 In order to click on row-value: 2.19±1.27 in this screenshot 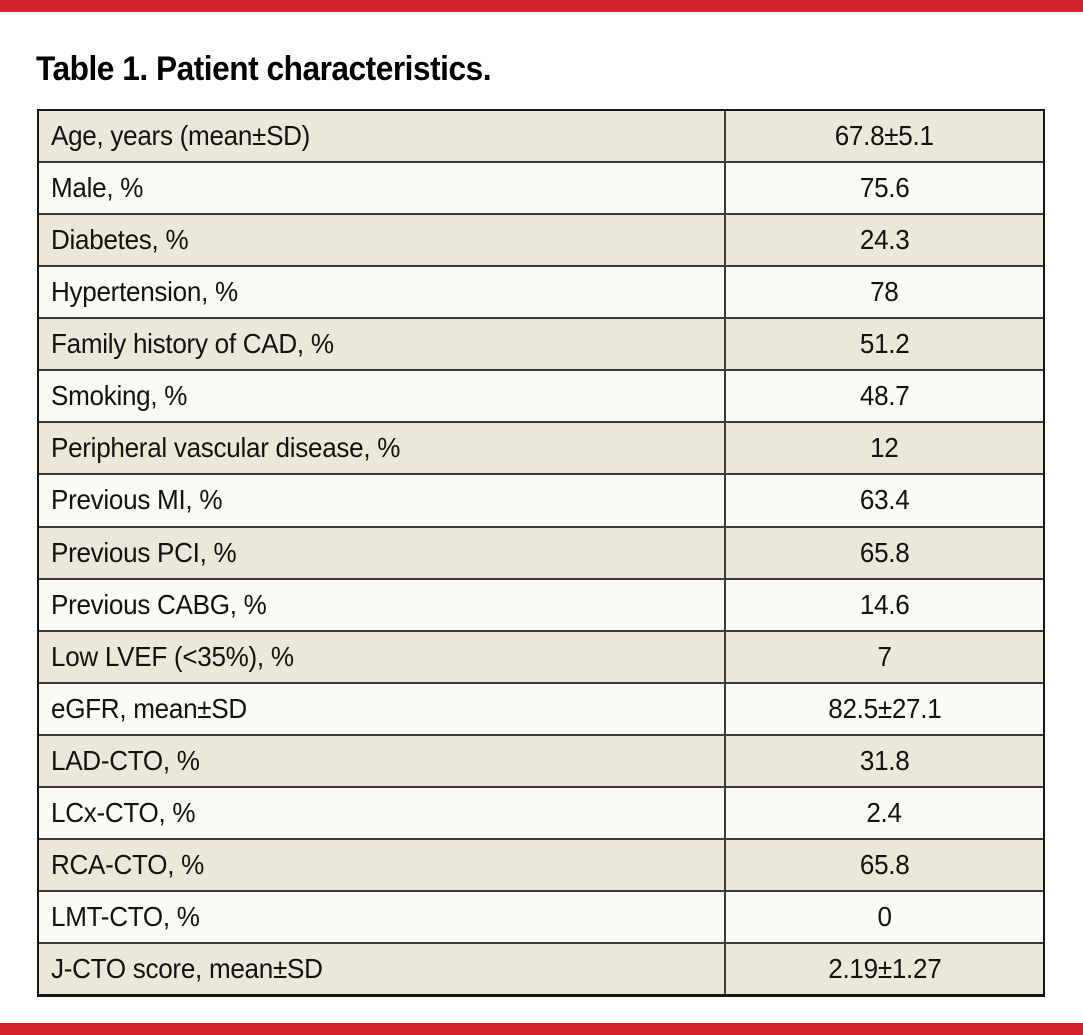, I will do `click(884, 969)`.